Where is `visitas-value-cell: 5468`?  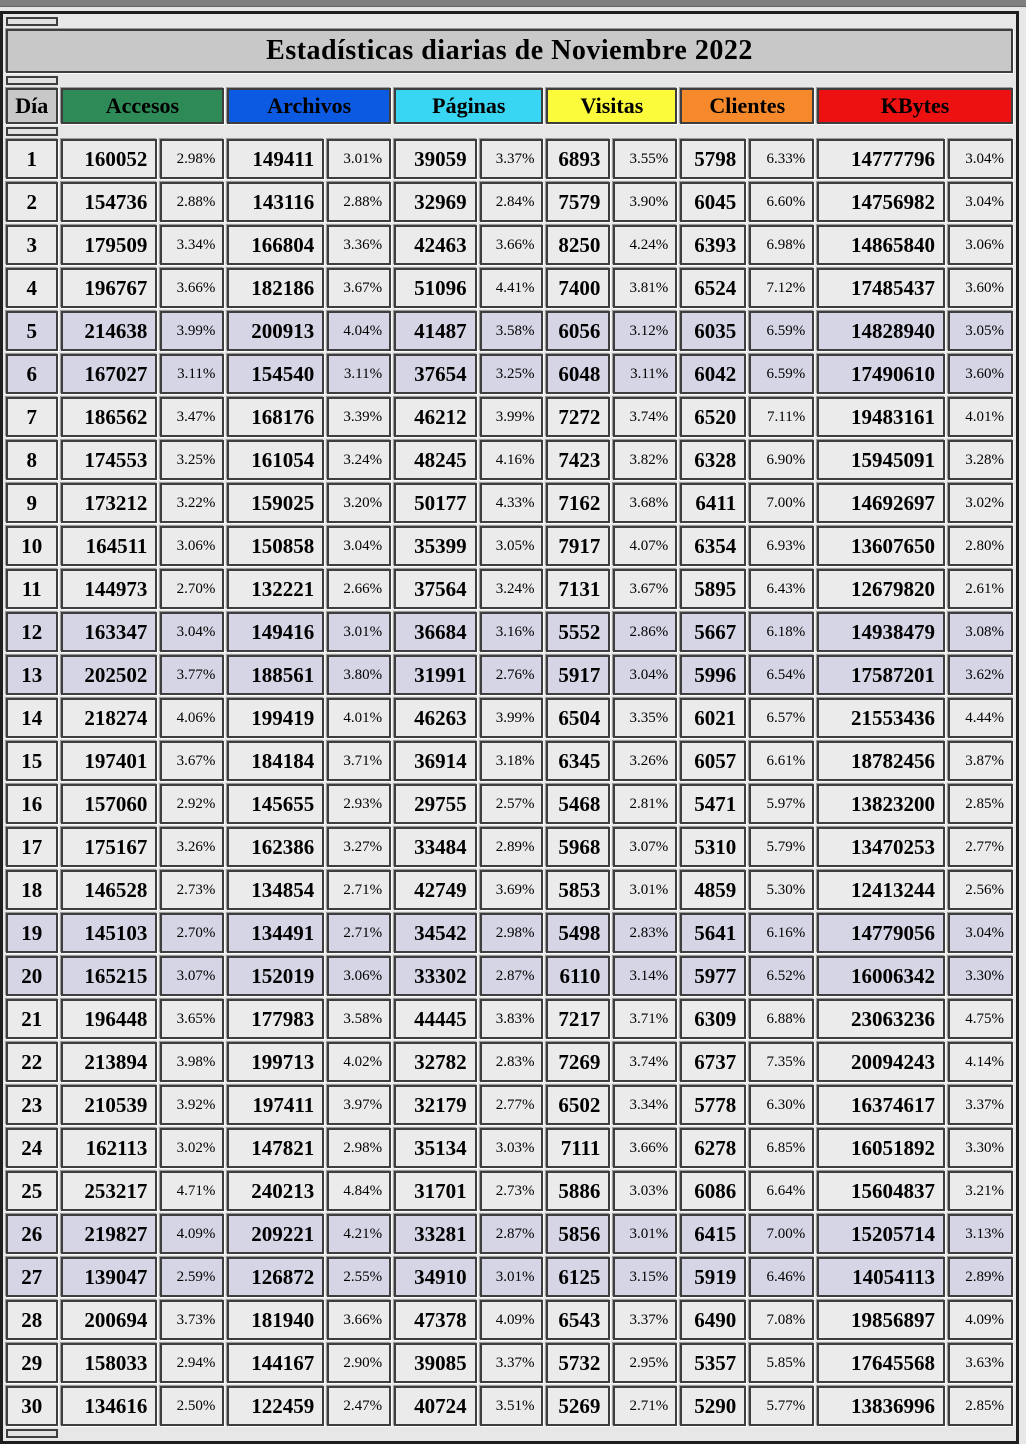
visitas-value-cell: 5468 is located at coordinates (578, 804).